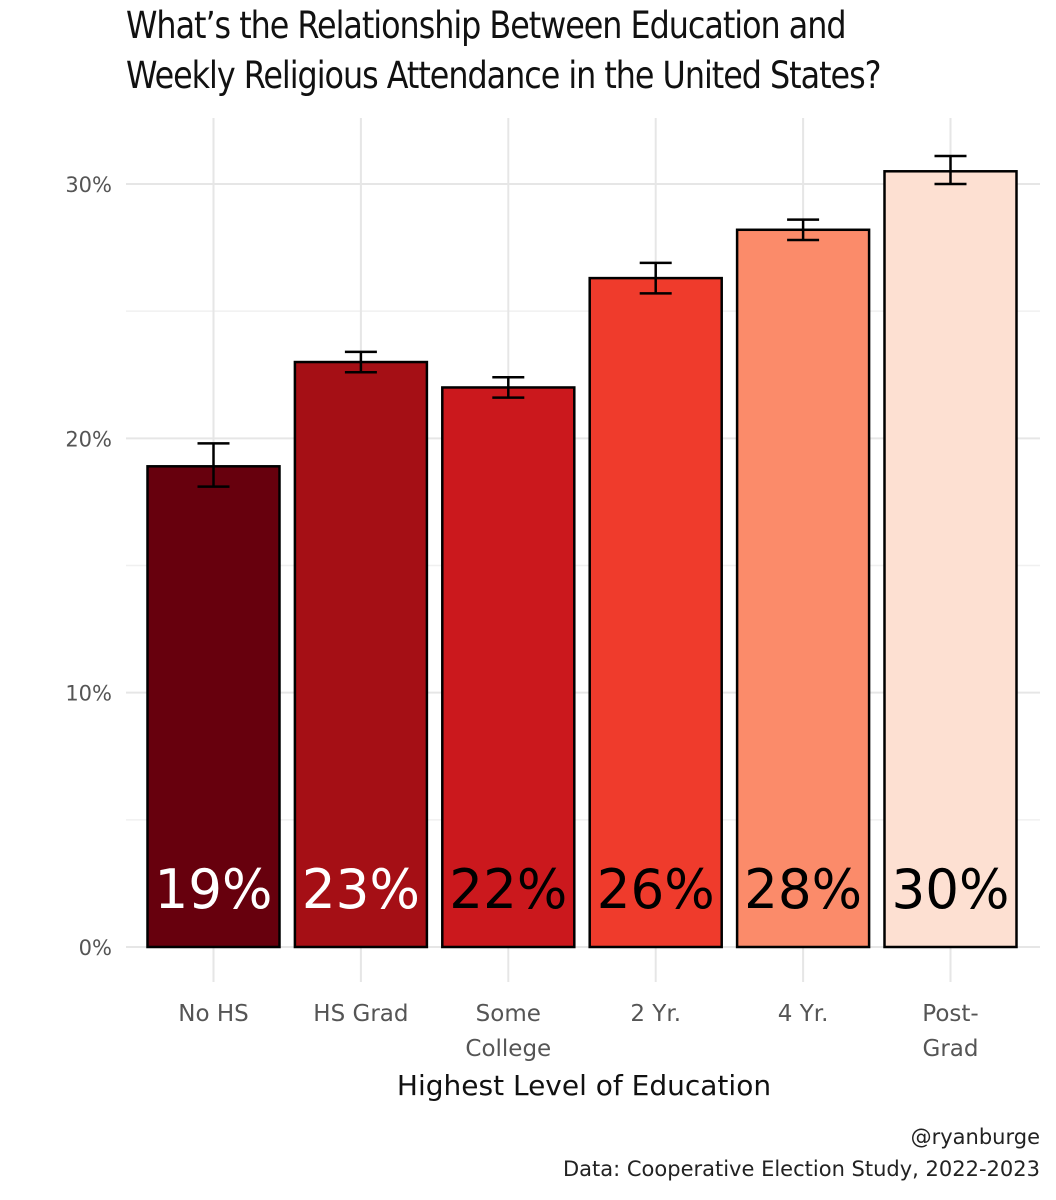  I want to click on bar-data-label: 28%, so click(803, 889).